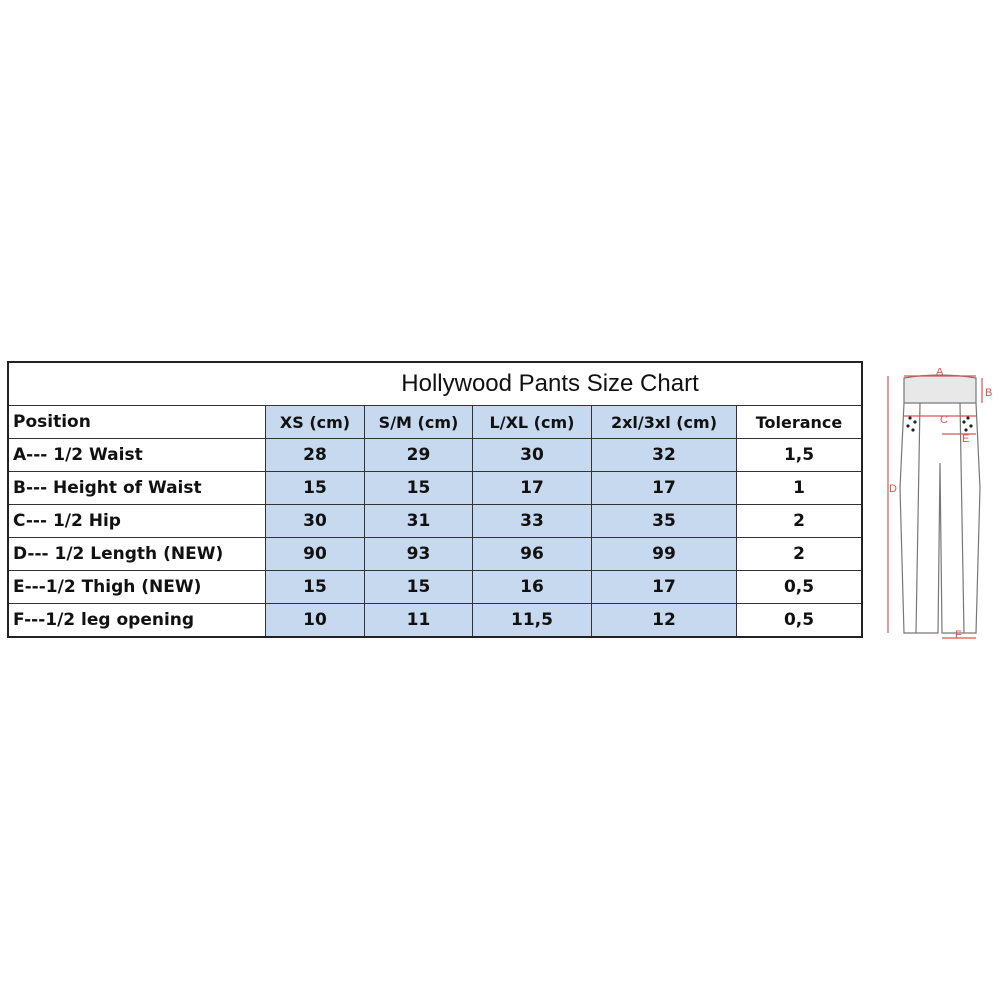 The image size is (1000, 1000). What do you see at coordinates (418, 521) in the screenshot?
I see `size-value-cell: 31` at bounding box center [418, 521].